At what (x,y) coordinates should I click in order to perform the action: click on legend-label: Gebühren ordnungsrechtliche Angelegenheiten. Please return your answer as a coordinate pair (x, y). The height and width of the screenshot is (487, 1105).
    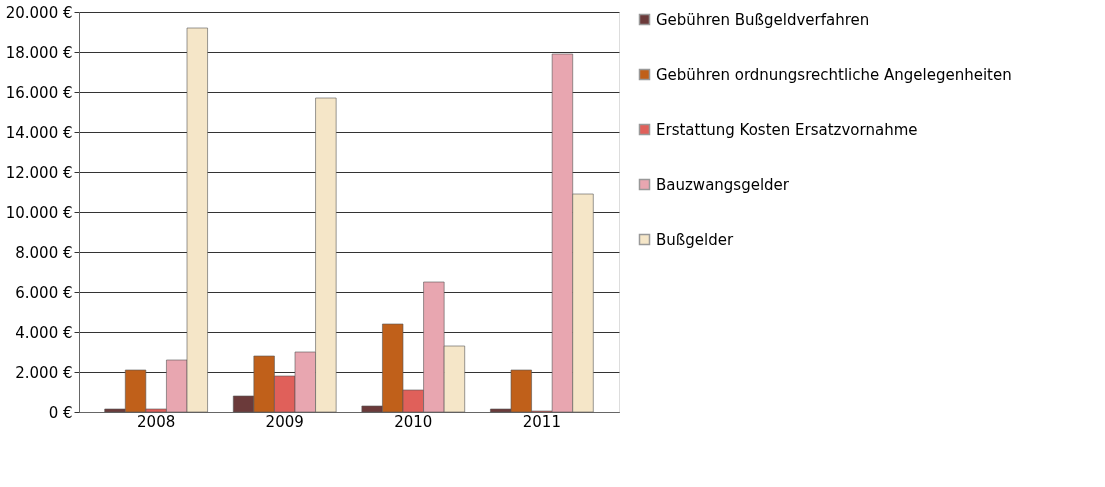
    Looking at the image, I should click on (834, 74).